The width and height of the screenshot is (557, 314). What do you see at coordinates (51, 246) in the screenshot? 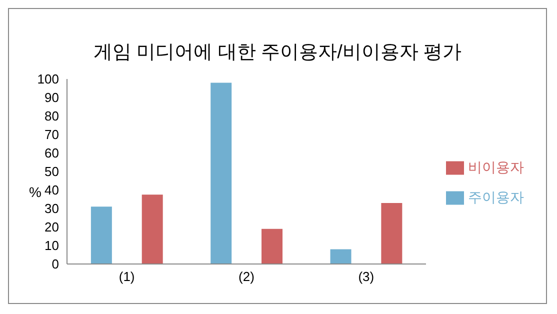
I see `y-tick-label: 10` at bounding box center [51, 246].